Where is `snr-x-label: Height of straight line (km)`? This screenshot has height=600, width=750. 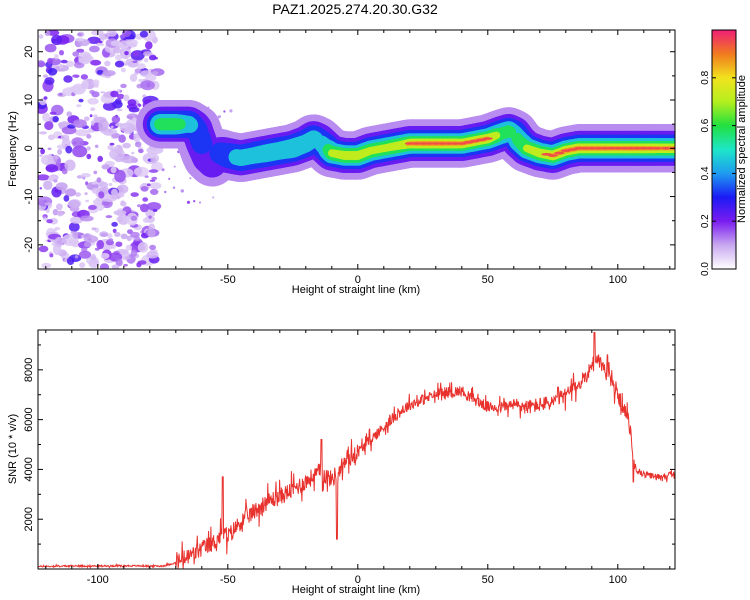 snr-x-label: Height of straight line (km) is located at coordinates (356, 590).